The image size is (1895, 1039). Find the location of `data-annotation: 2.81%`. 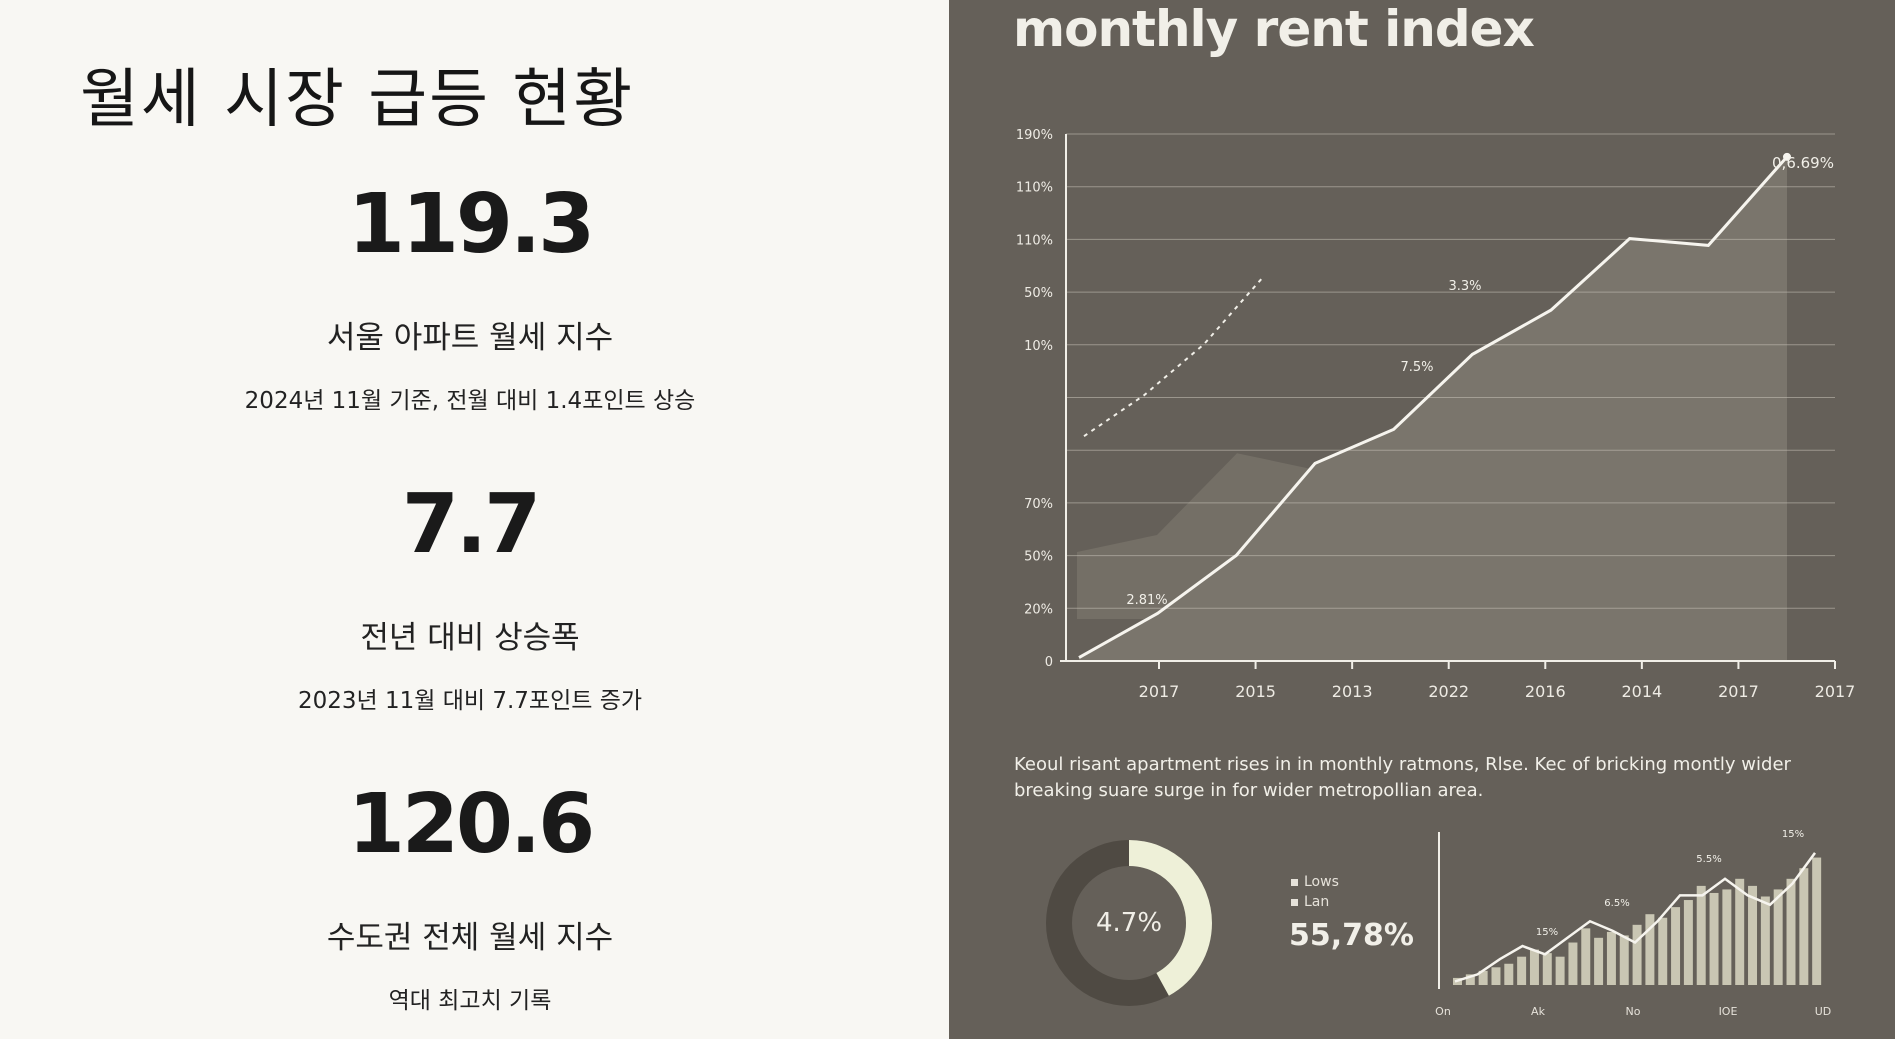

data-annotation: 2.81% is located at coordinates (1146, 600).